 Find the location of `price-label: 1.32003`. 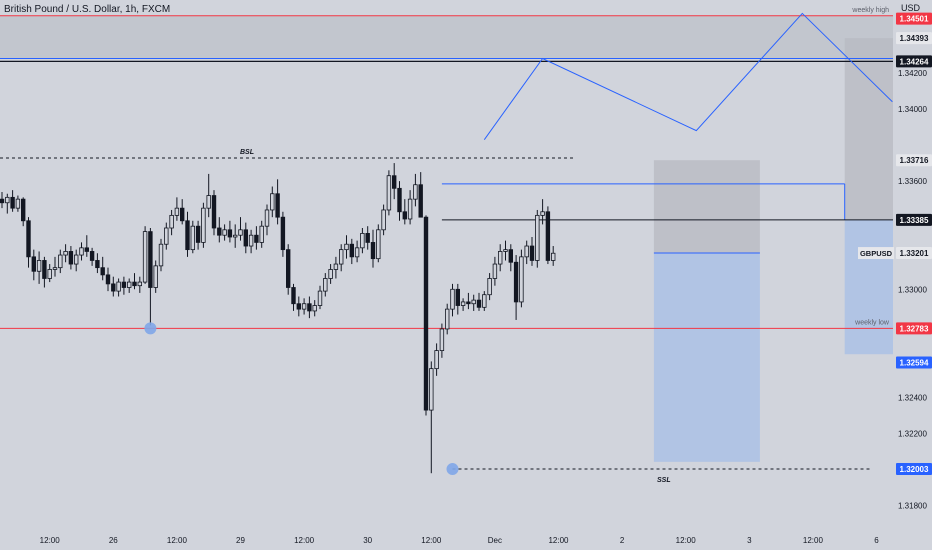

price-label: 1.32003 is located at coordinates (914, 469).